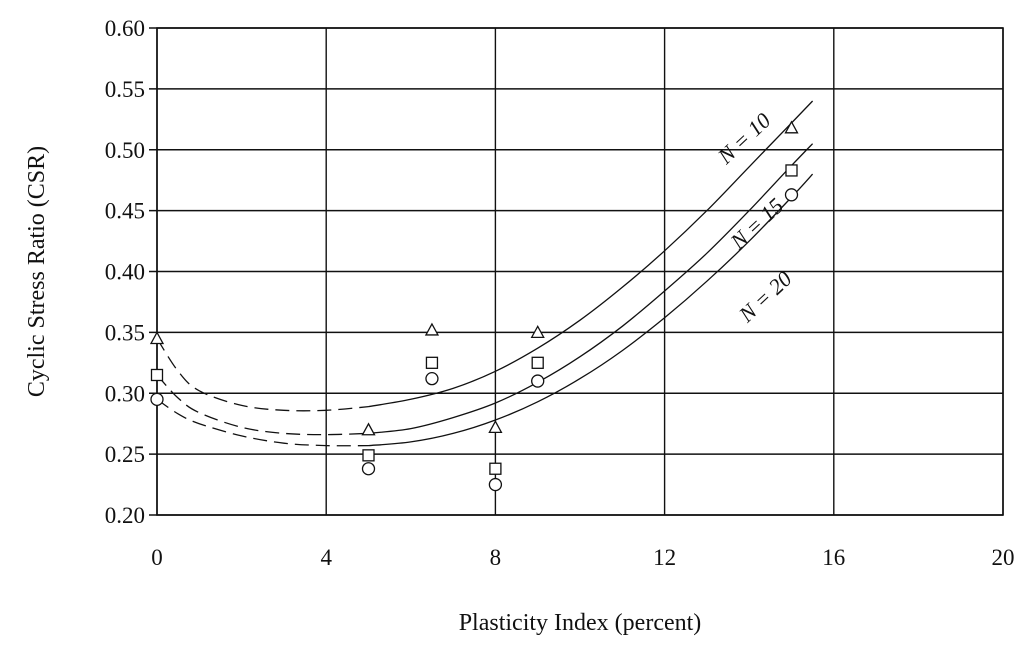 Image resolution: width=1021 pixels, height=646 pixels. I want to click on curve-label: N = 20, so click(765, 297).